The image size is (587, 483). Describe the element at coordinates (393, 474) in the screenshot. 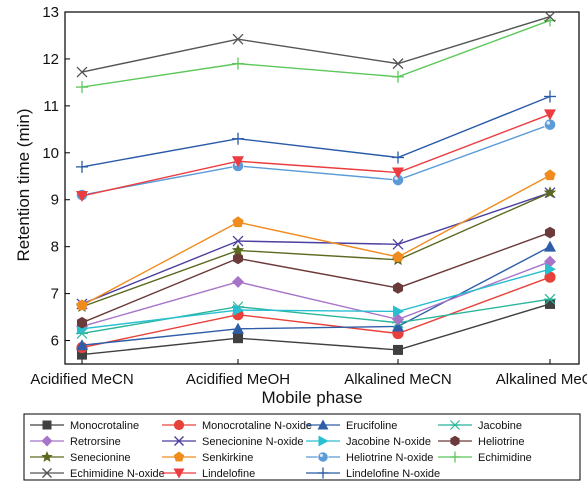

I see `legend-label: Lindelofine N-oxide` at that location.